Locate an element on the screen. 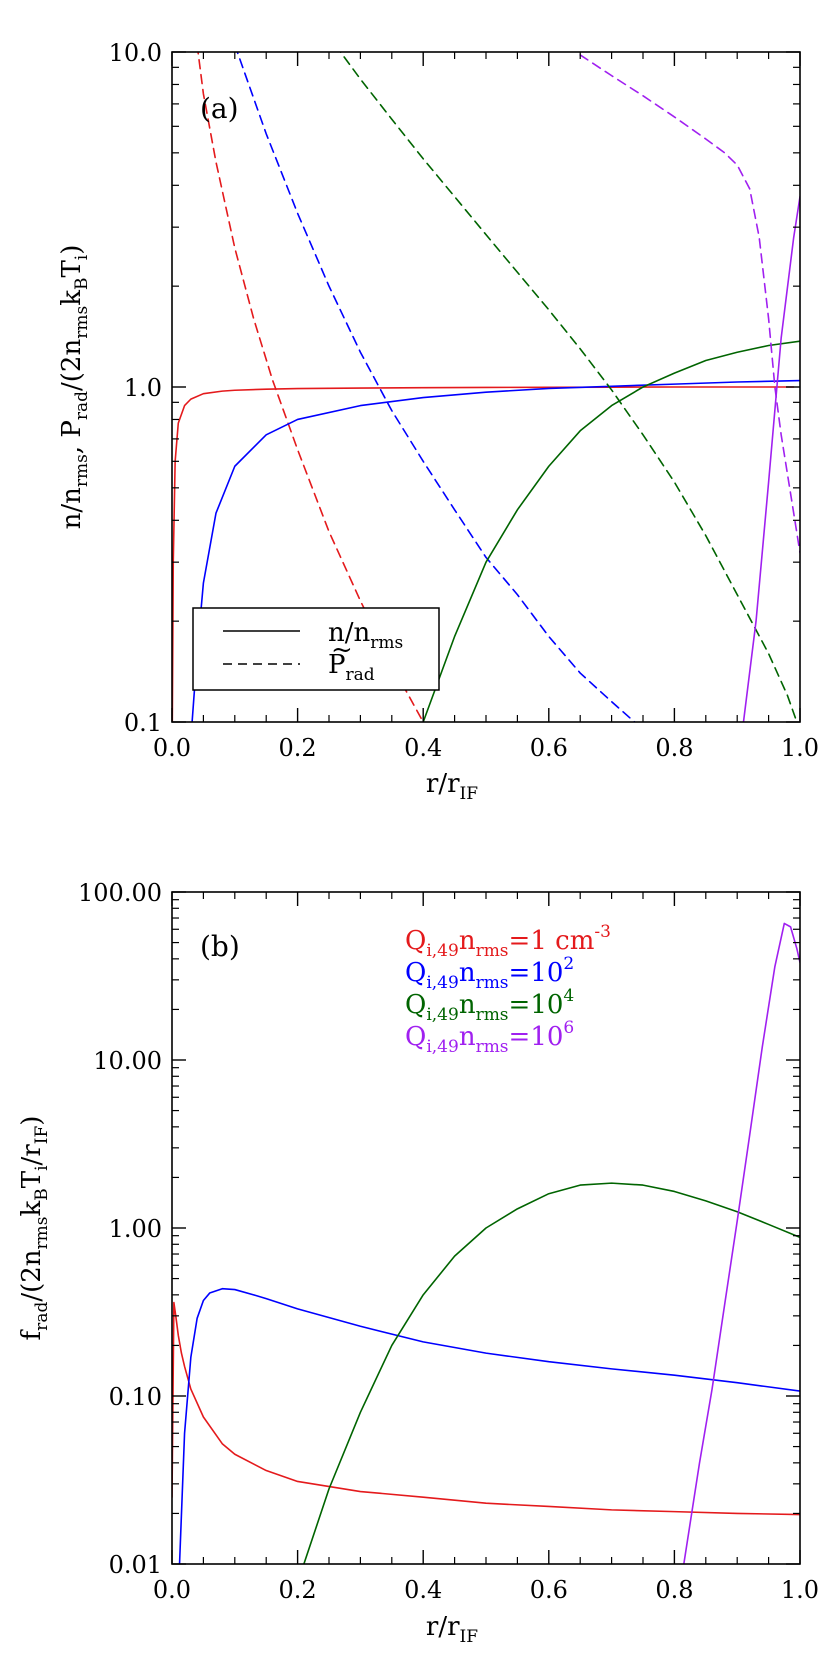  panel-a-xlabel: r/rIF is located at coordinates (452, 786).